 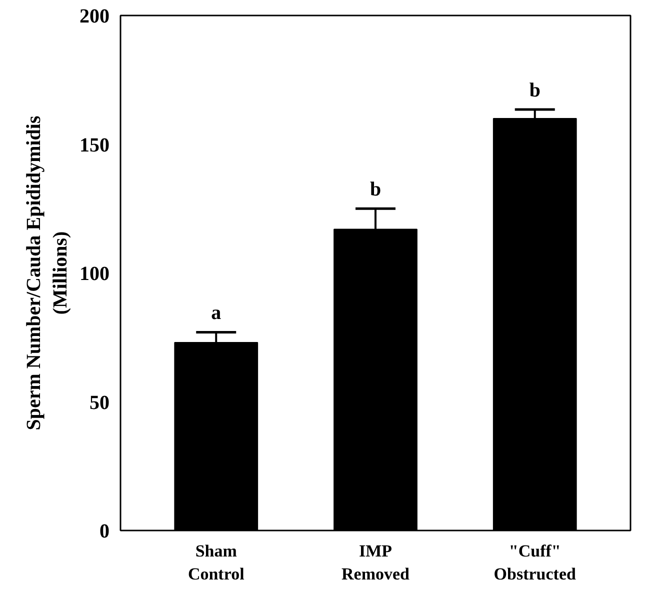 I want to click on x-tick-label: Sham Control, so click(x=216, y=563).